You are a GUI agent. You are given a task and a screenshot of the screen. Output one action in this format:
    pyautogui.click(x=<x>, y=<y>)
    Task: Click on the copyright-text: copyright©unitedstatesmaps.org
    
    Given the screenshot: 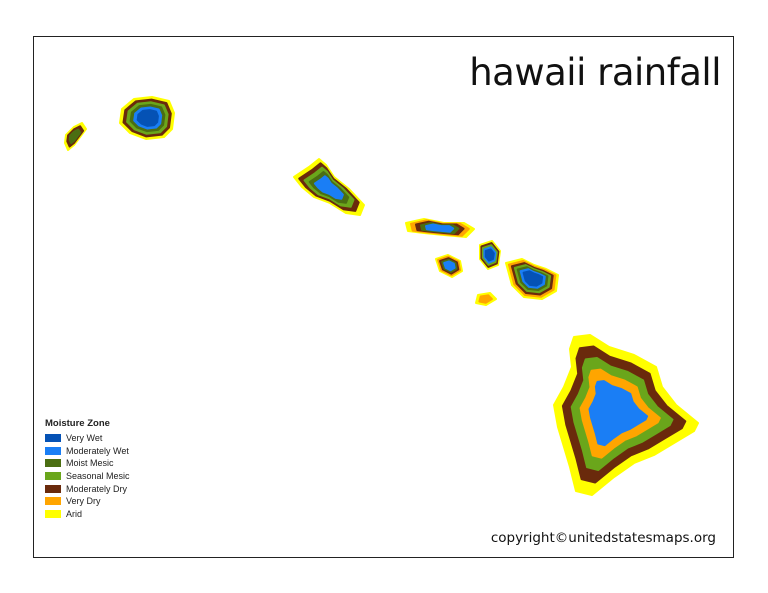 What is the action you would take?
    pyautogui.click(x=603, y=538)
    